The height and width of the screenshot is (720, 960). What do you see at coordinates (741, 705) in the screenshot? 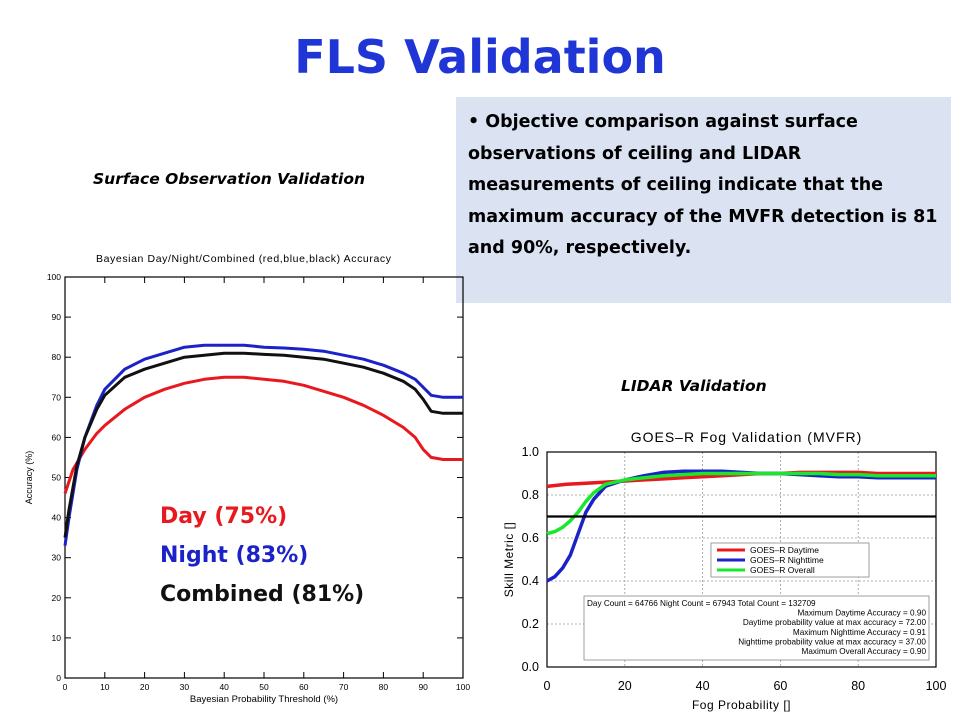
I see `chart2-x-label: Fog Probability []` at bounding box center [741, 705].